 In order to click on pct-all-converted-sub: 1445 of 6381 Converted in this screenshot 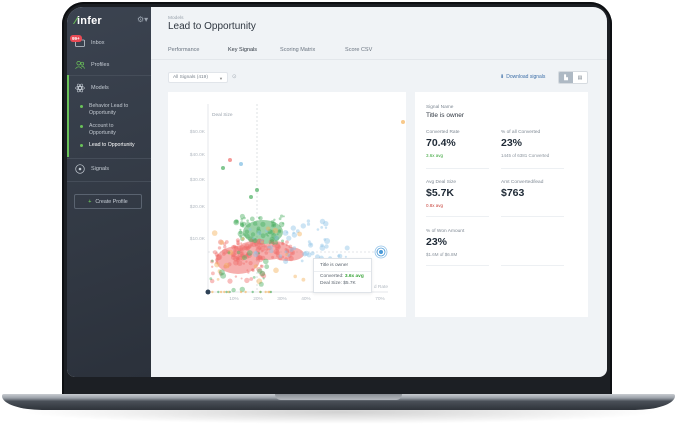, I will do `click(525, 155)`.